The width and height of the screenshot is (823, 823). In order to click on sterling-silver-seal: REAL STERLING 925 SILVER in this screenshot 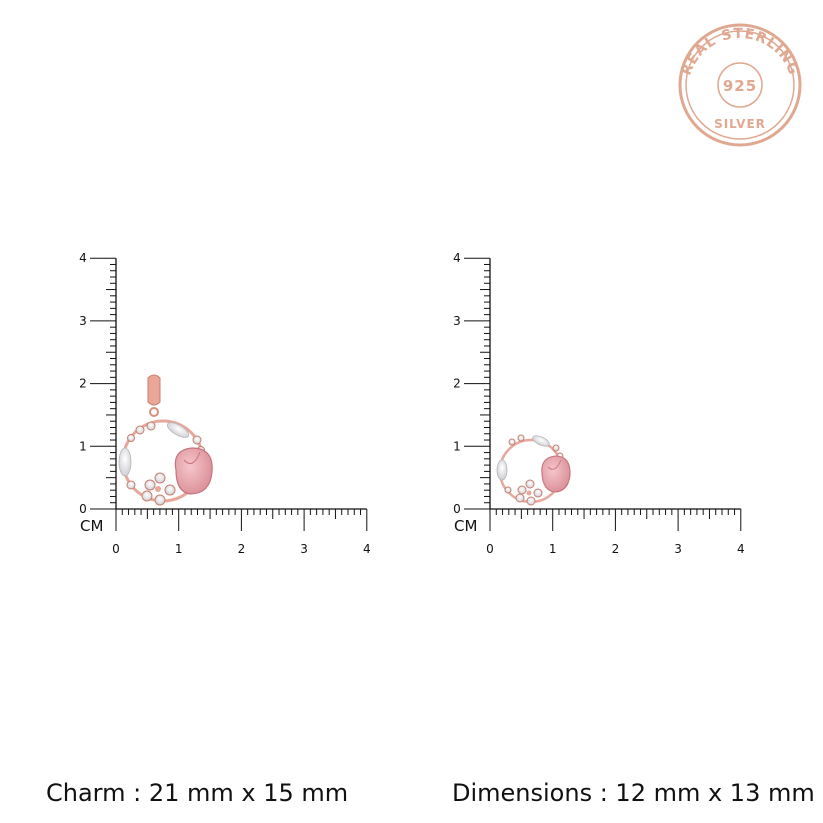, I will do `click(740, 85)`.